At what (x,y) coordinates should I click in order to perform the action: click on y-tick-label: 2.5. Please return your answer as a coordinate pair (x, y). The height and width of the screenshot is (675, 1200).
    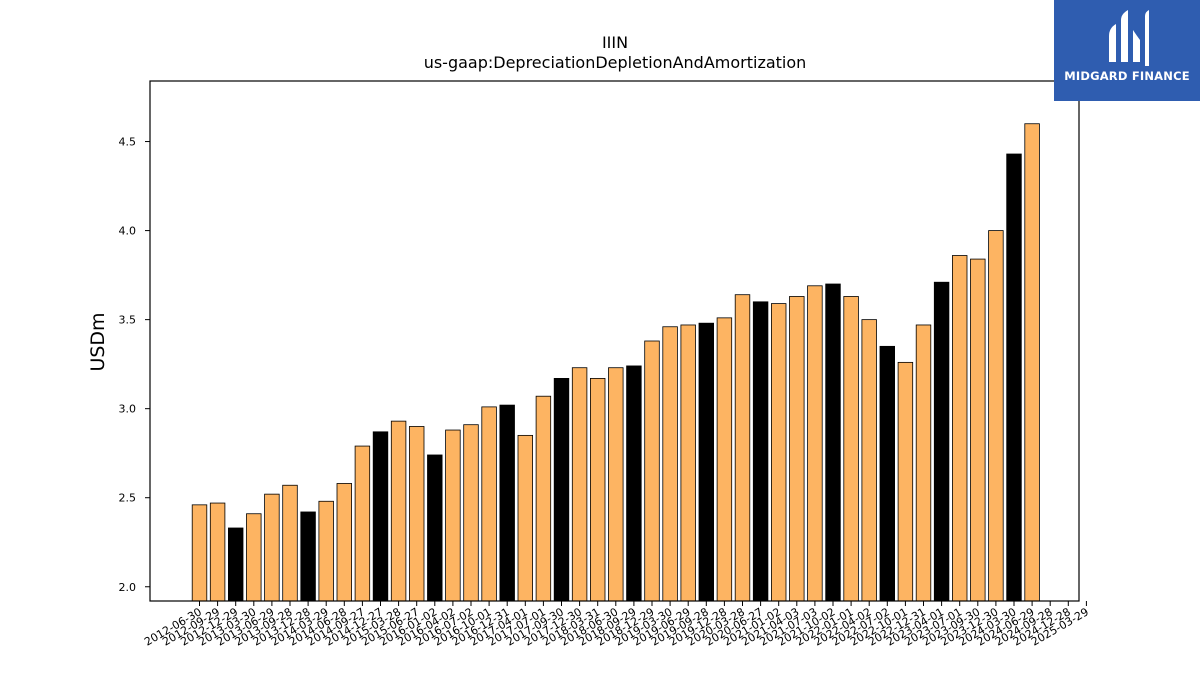
    Looking at the image, I should click on (128, 498).